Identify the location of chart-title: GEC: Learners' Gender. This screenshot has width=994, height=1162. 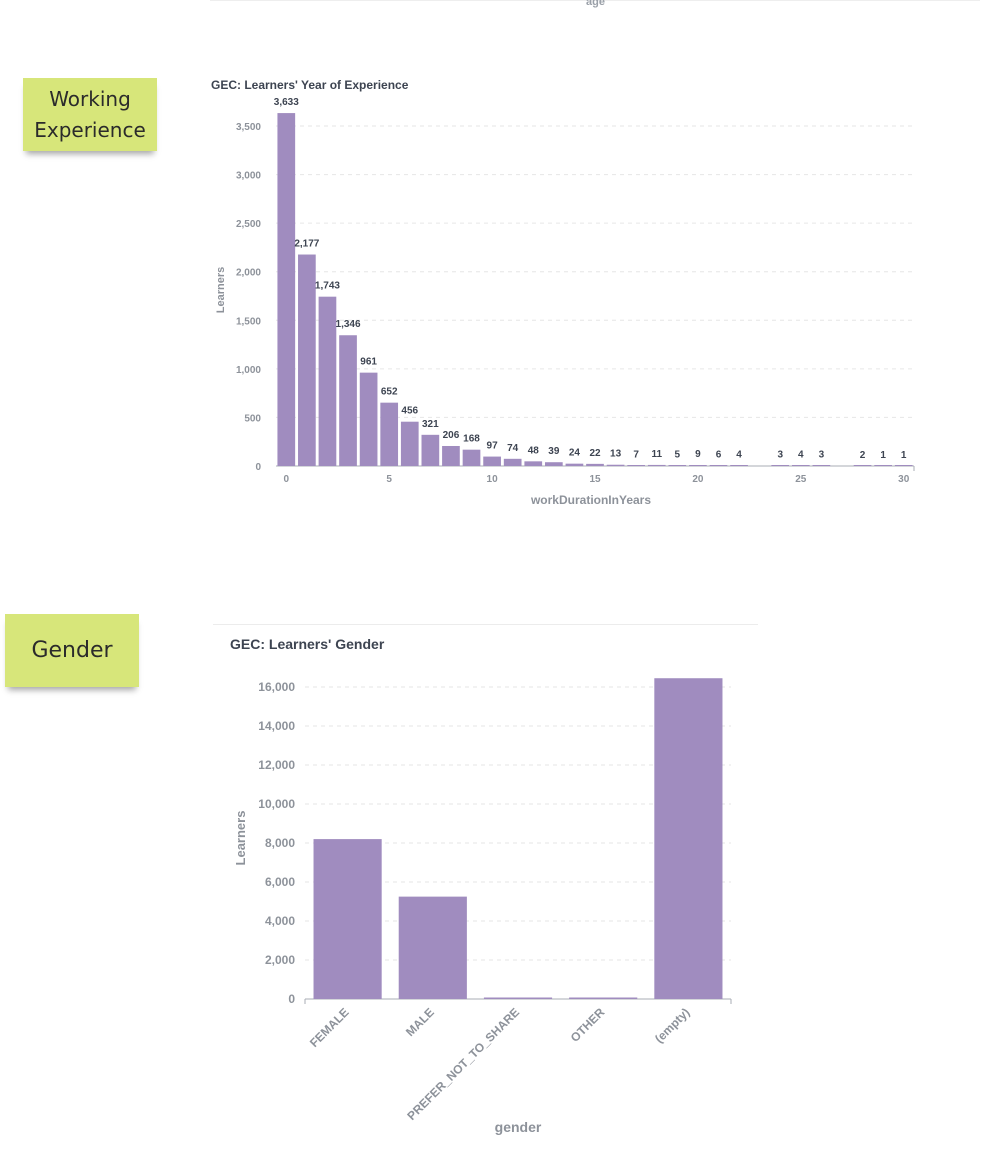
(307, 644).